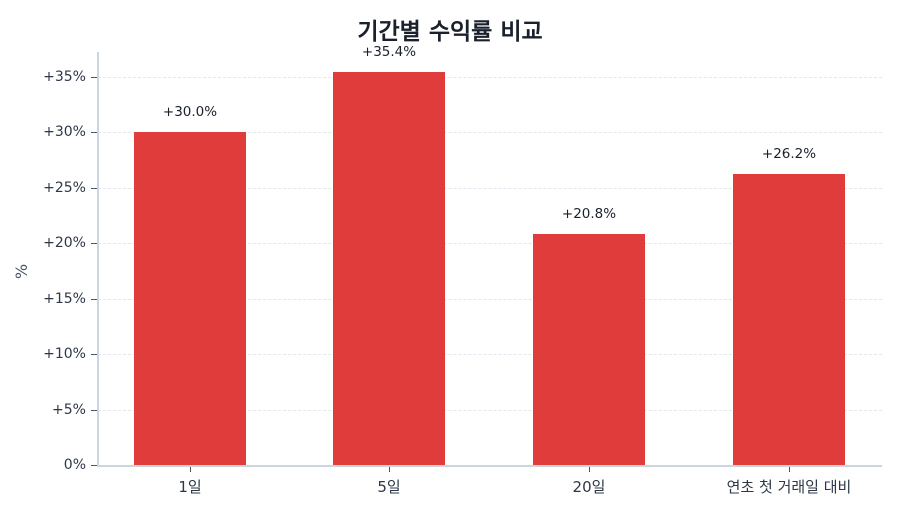  Describe the element at coordinates (64, 298) in the screenshot. I see `y-tick-label: +15%` at that location.